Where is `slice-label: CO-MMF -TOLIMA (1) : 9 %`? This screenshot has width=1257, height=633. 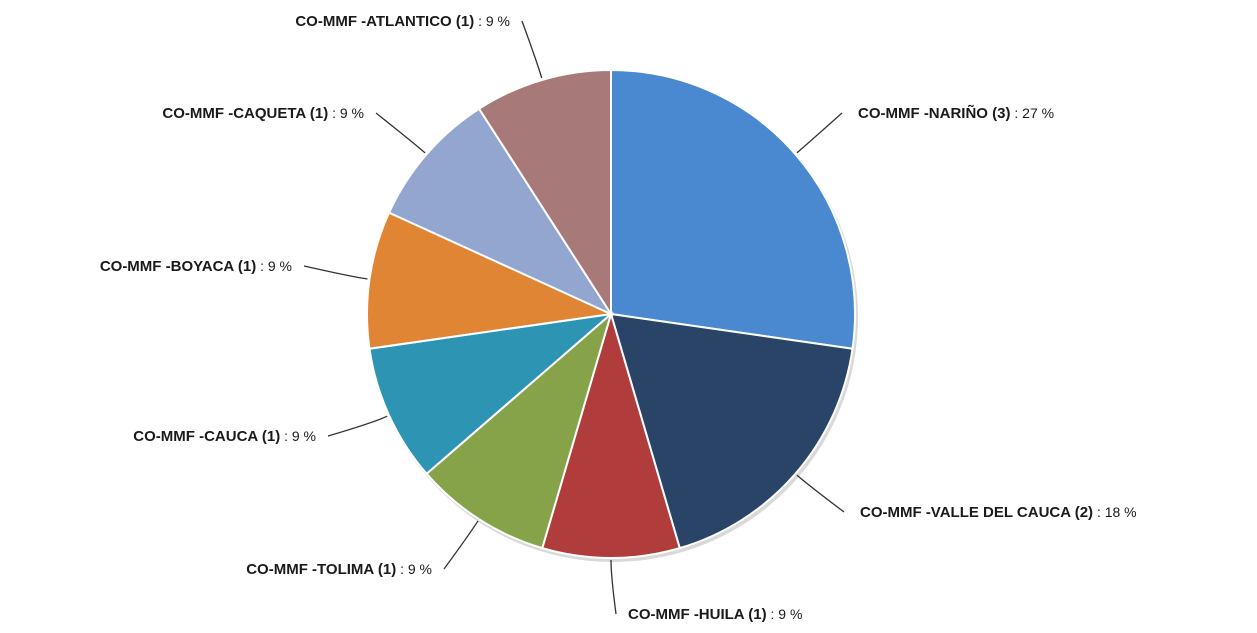
slice-label: CO-MMF -TOLIMA (1) : 9 % is located at coordinates (339, 569).